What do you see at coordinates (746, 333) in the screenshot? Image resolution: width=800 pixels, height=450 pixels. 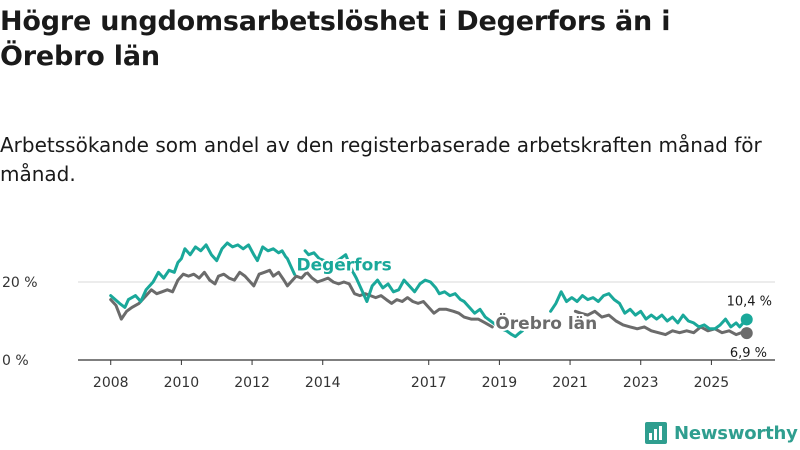 I see `orebro-end-point` at bounding box center [746, 333].